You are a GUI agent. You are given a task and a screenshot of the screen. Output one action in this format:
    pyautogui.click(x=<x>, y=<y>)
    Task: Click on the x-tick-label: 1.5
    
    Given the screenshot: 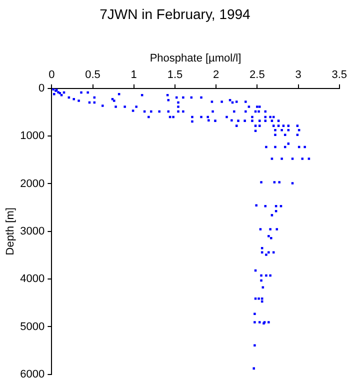 What is the action you would take?
    pyautogui.click(x=175, y=74)
    